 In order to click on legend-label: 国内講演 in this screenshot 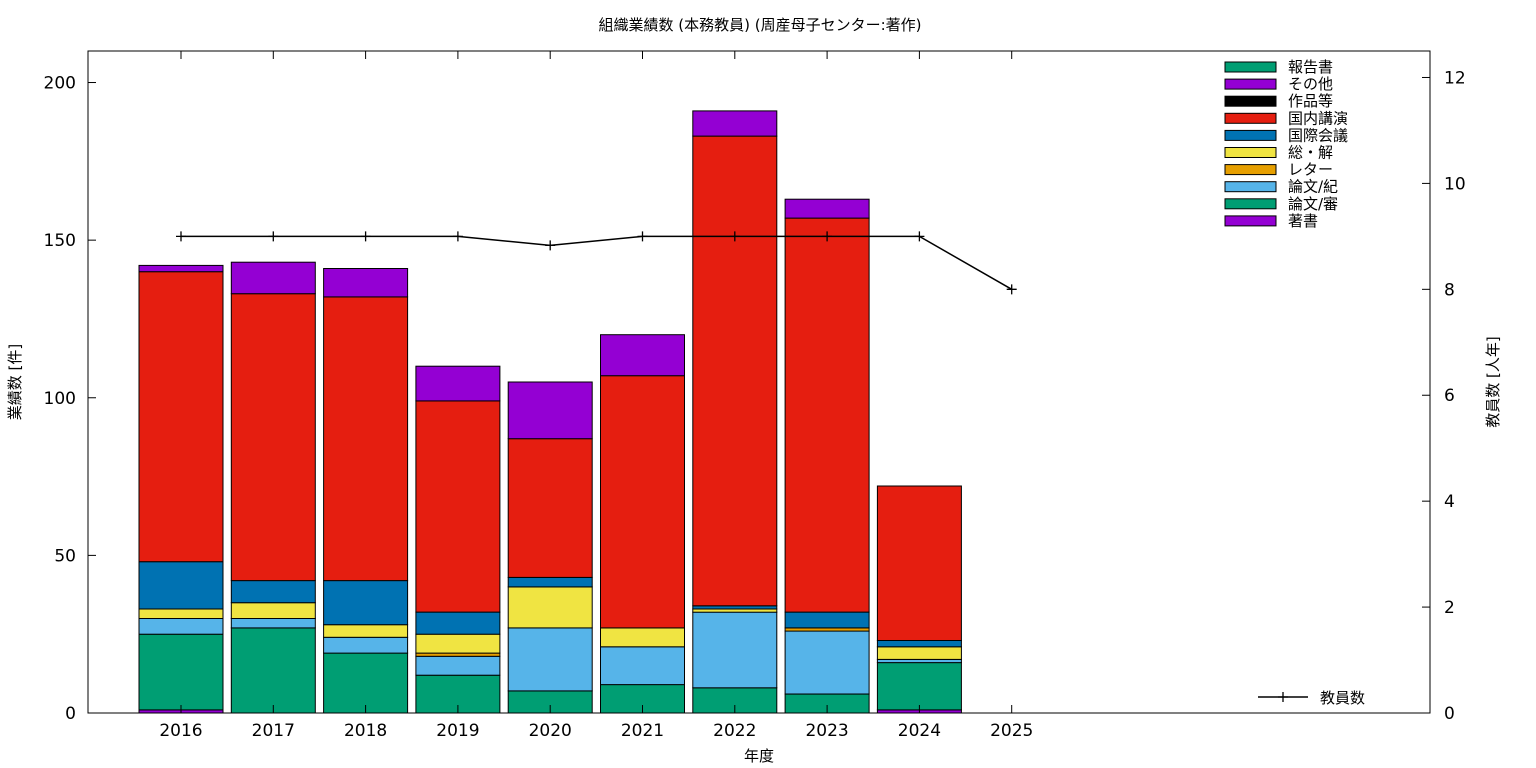, I will do `click(1318, 118)`.